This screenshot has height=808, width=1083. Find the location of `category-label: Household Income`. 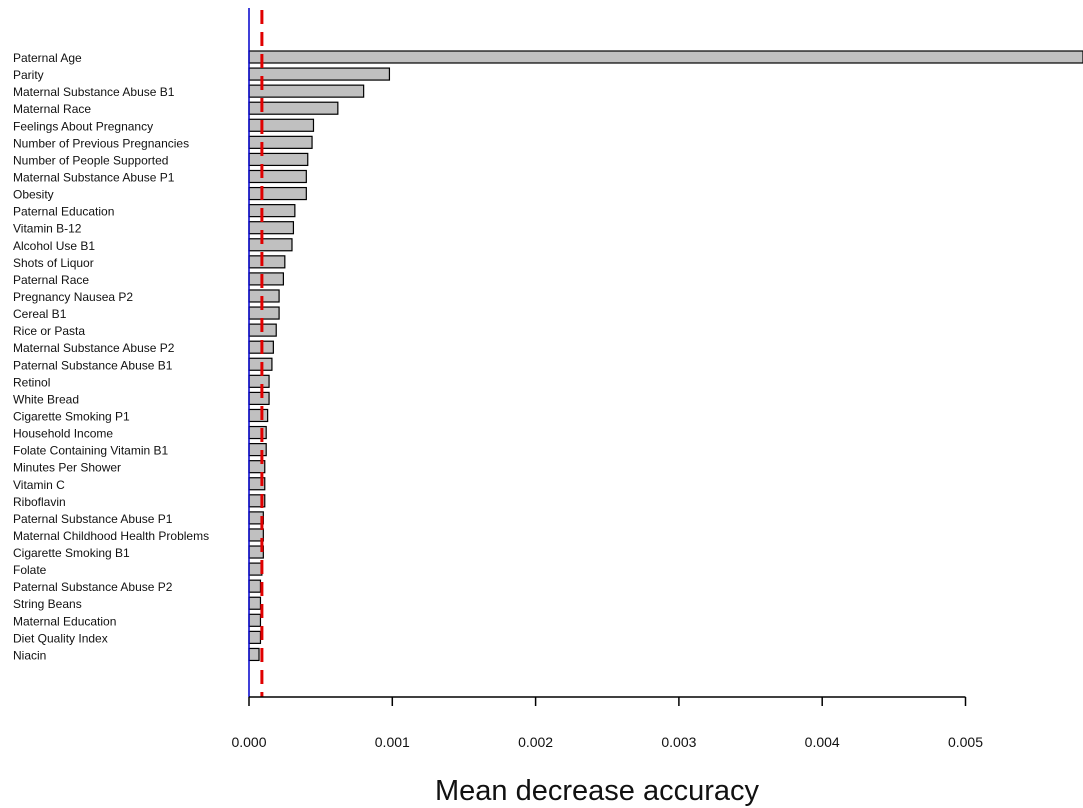

category-label: Household Income is located at coordinates (63, 434).